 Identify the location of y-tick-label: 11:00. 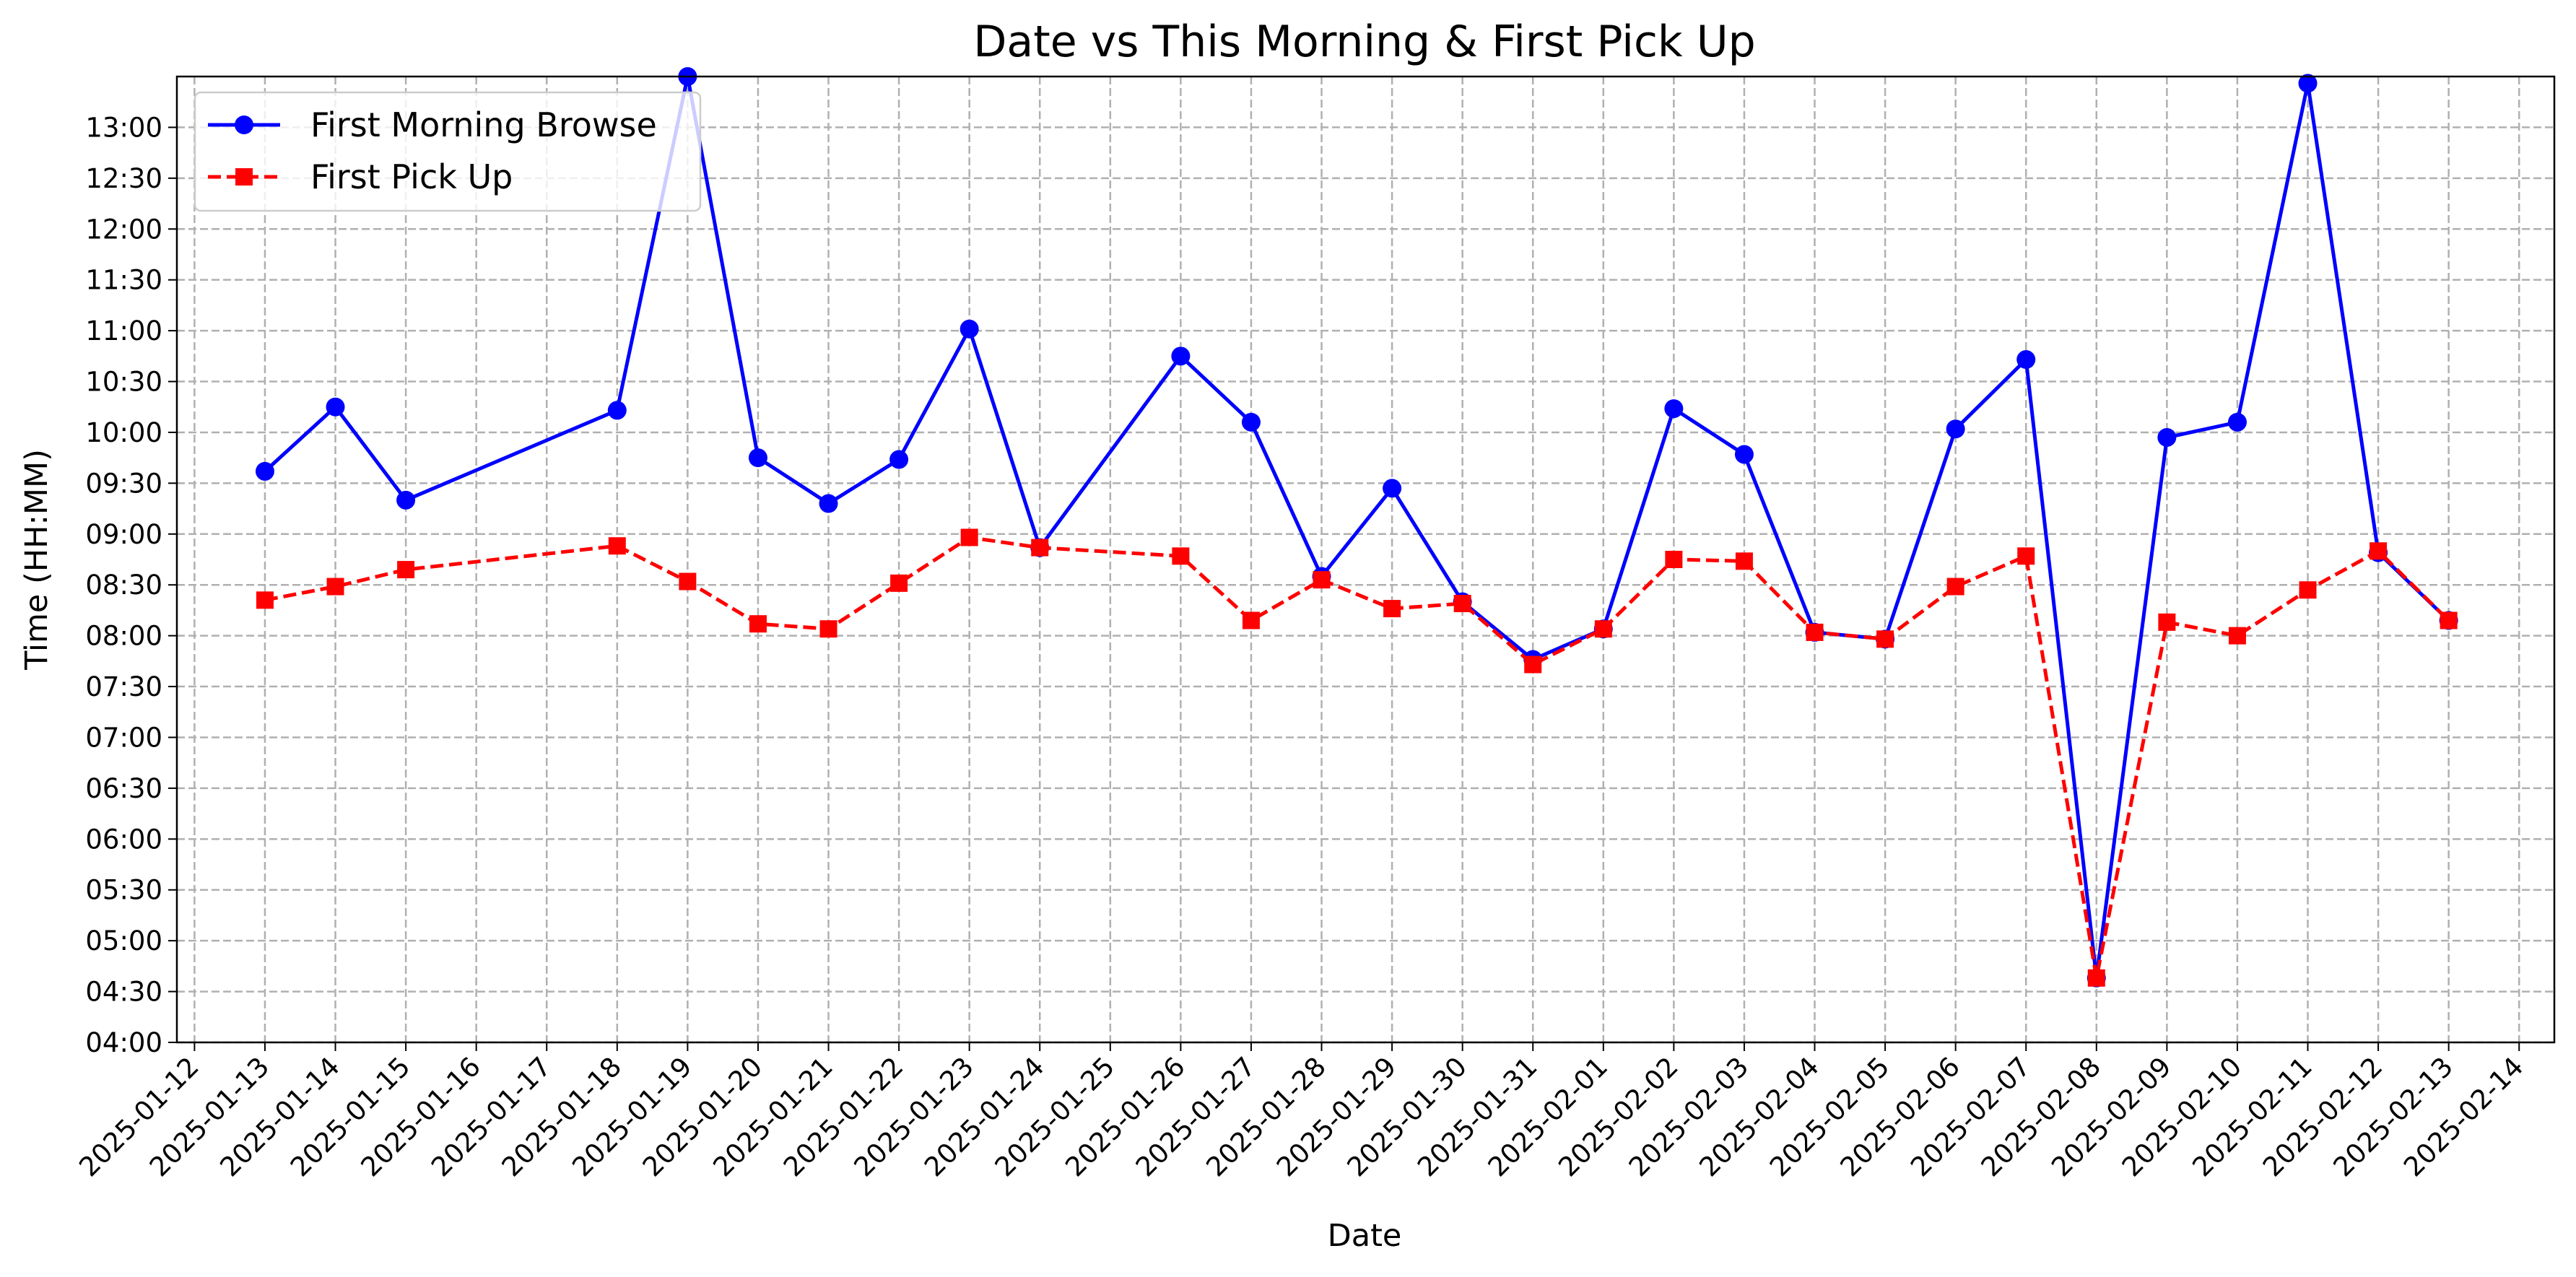
(123, 331).